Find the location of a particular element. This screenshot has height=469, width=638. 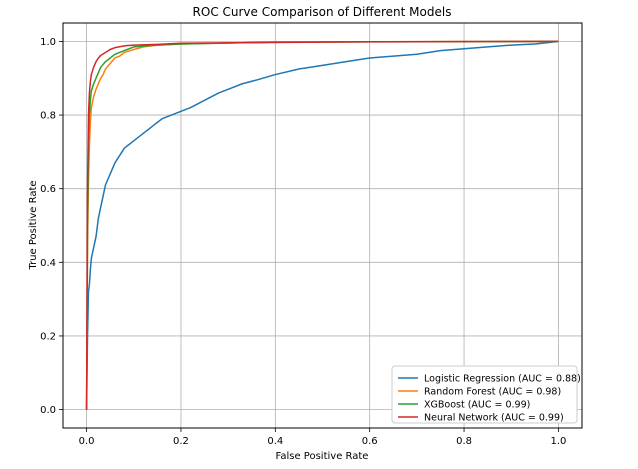

chart-title: ROC Curve Comparison of Different Models is located at coordinates (322, 12).